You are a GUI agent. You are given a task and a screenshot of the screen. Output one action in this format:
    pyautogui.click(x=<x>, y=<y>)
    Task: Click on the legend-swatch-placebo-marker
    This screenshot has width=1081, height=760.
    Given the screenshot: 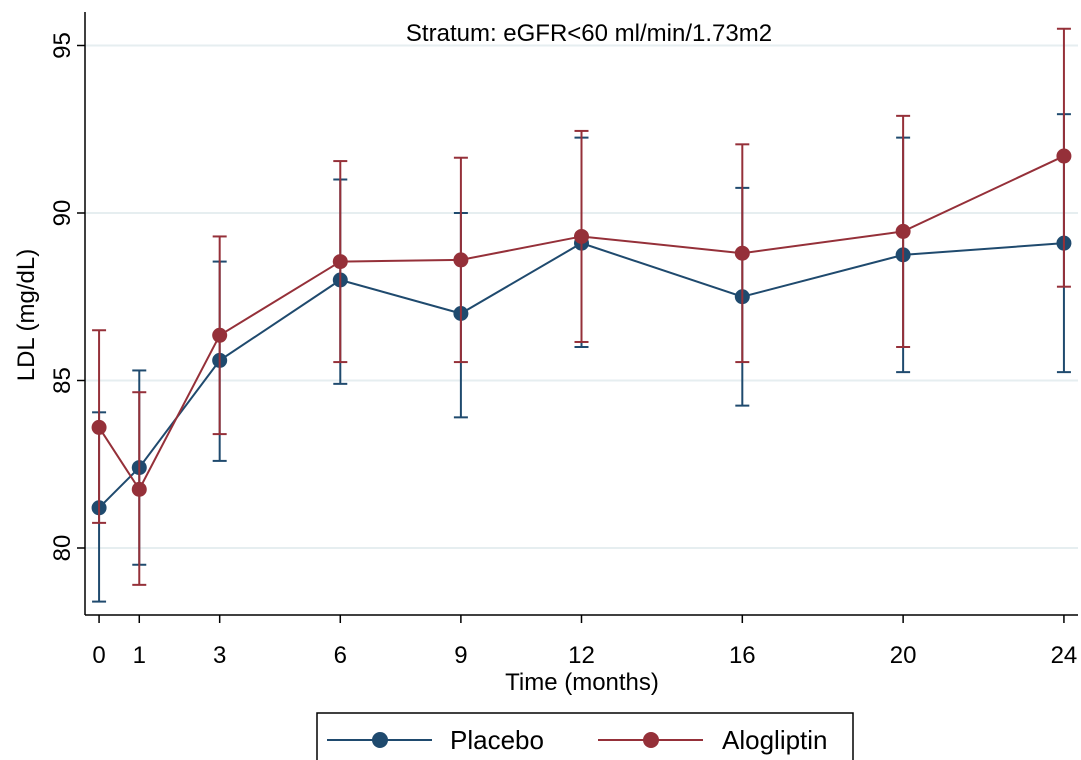 What is the action you would take?
    pyautogui.click(x=380, y=740)
    